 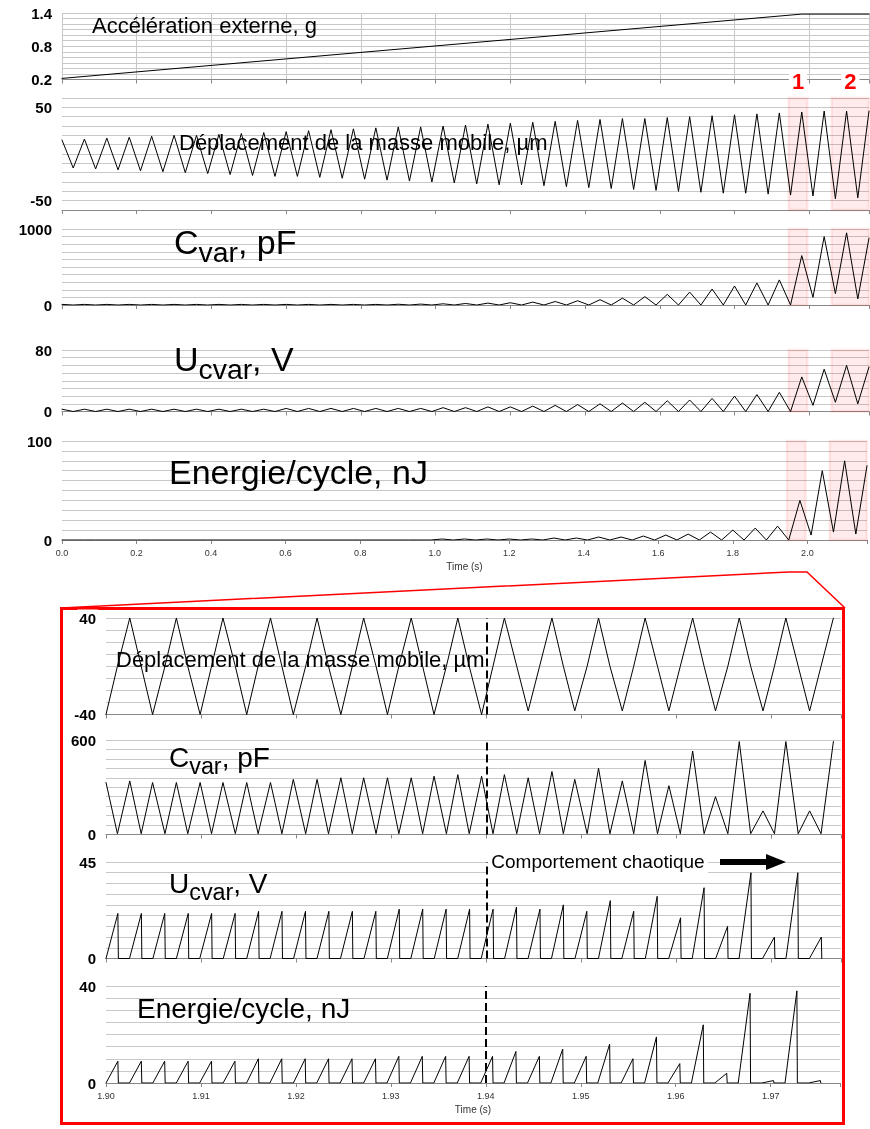 What do you see at coordinates (62, 552) in the screenshot?
I see `x-tick-label: 0.0` at bounding box center [62, 552].